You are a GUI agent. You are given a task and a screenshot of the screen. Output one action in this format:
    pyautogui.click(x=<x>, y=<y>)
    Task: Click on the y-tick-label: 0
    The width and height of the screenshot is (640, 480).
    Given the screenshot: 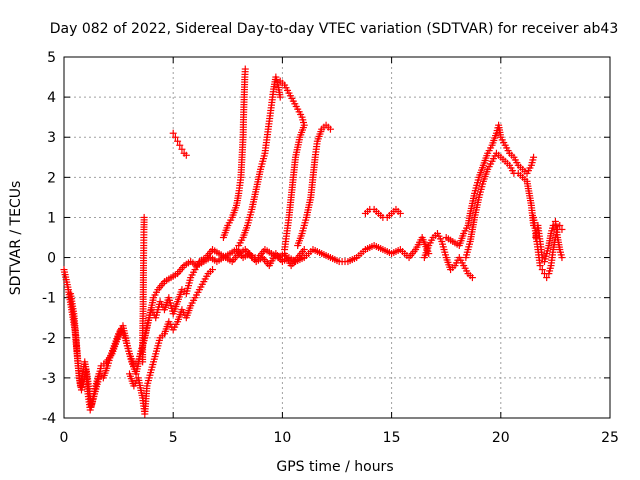 What is the action you would take?
    pyautogui.click(x=51, y=259)
    